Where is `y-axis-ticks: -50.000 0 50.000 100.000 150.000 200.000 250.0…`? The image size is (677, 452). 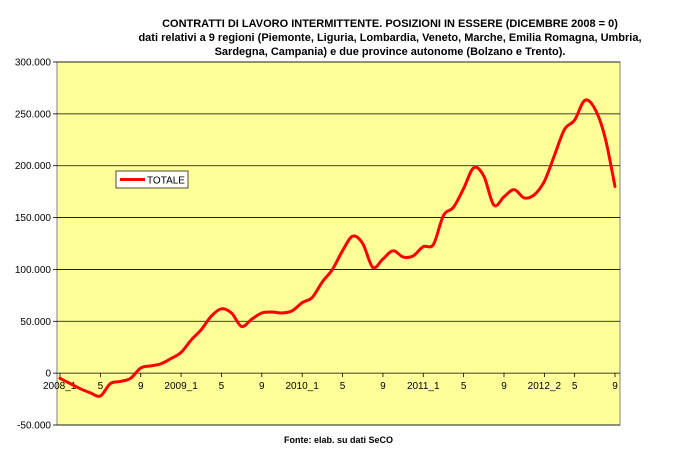
y-axis-ticks: -50.000 0 50.000 100.000 150.000 200.000 250.0… is located at coordinates (36, 245).